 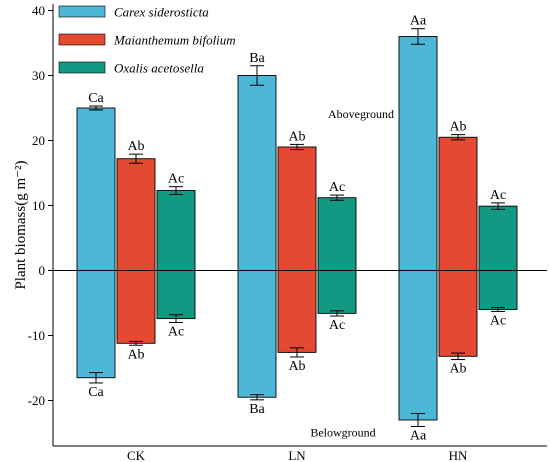 I want to click on x-tick-label: CK, so click(x=136, y=455).